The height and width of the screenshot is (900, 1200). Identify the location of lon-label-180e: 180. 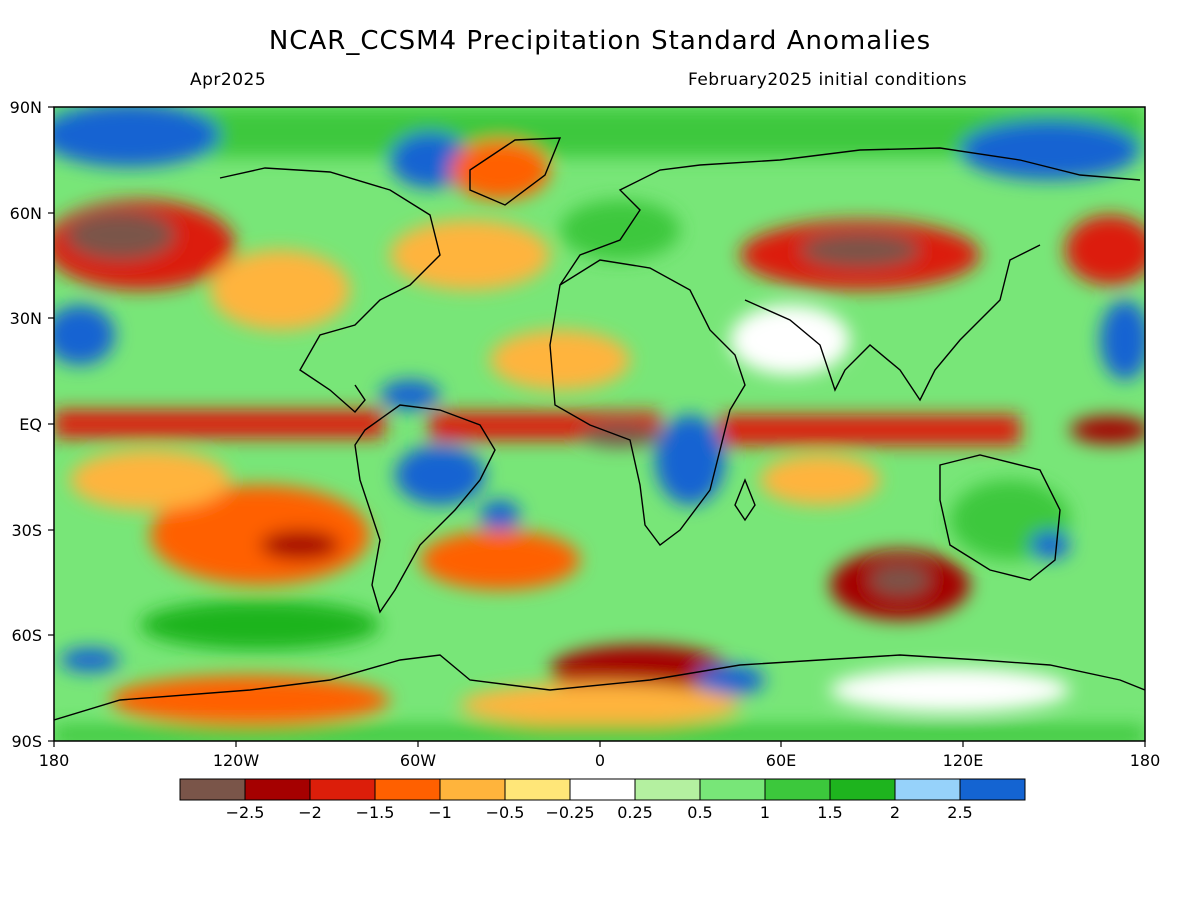
(1145, 760).